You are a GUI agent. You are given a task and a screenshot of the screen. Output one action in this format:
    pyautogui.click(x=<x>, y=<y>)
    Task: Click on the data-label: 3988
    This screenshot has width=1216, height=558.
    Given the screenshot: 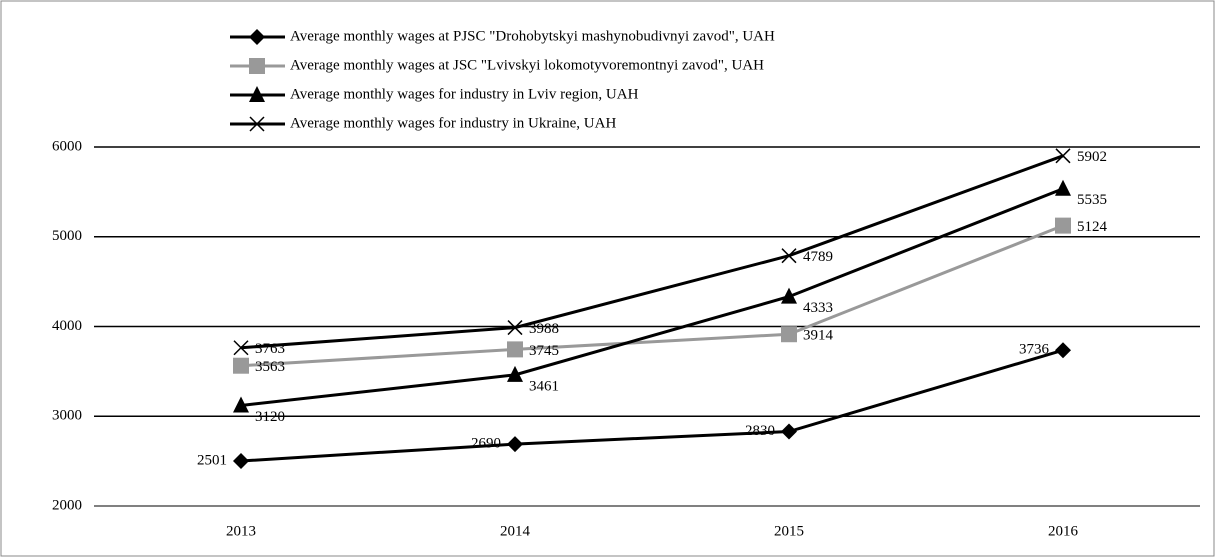 What is the action you would take?
    pyautogui.click(x=544, y=329)
    